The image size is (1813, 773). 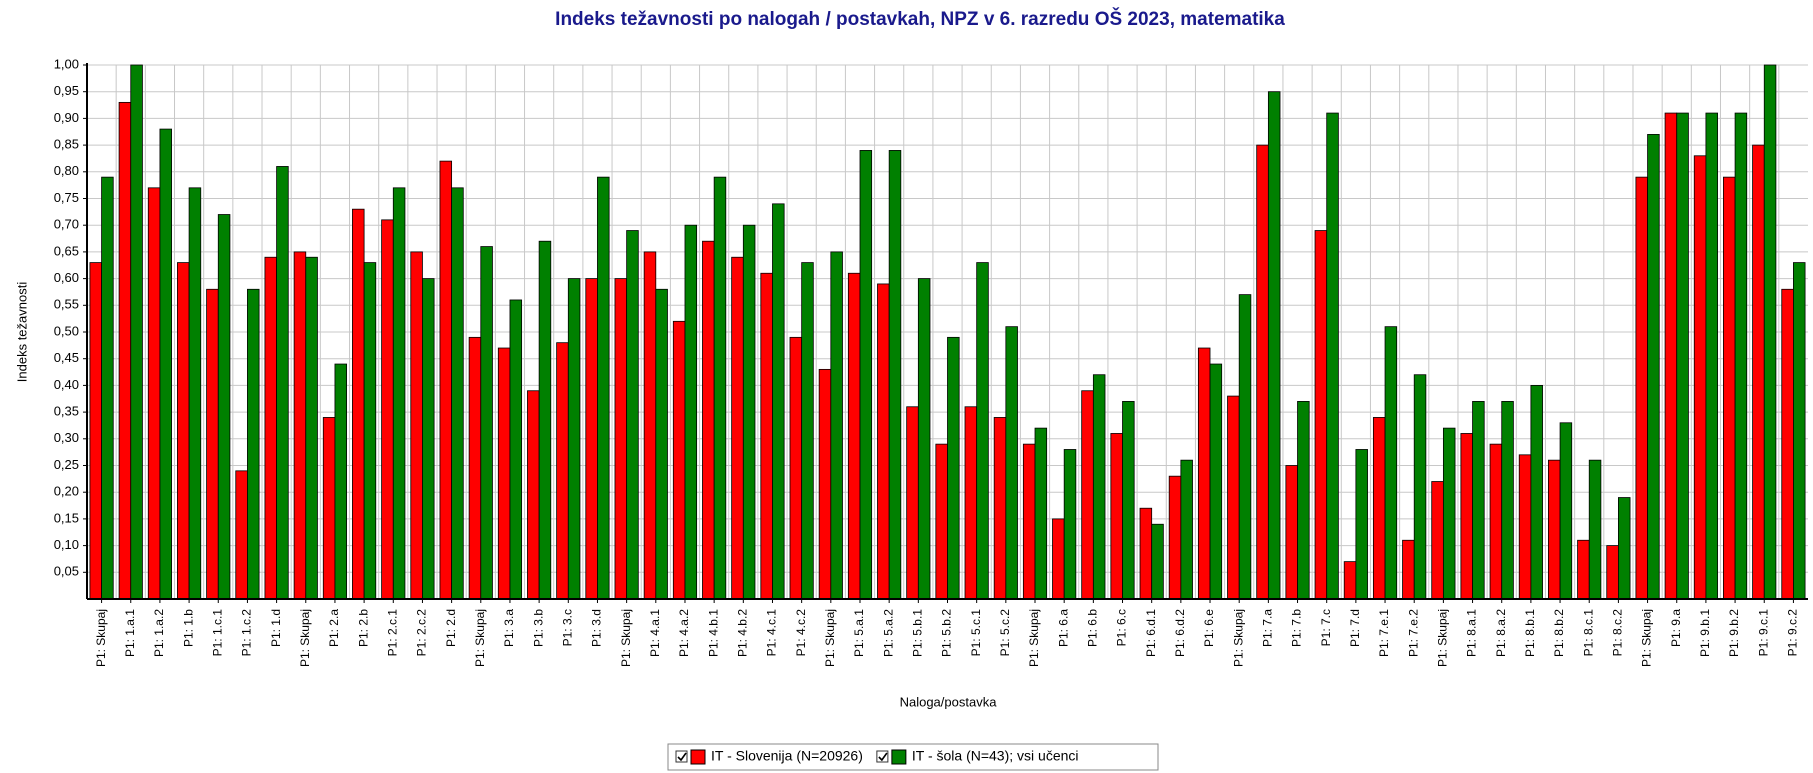 What do you see at coordinates (949, 701) in the screenshot?
I see `x-axis-label: Naloga/postavka` at bounding box center [949, 701].